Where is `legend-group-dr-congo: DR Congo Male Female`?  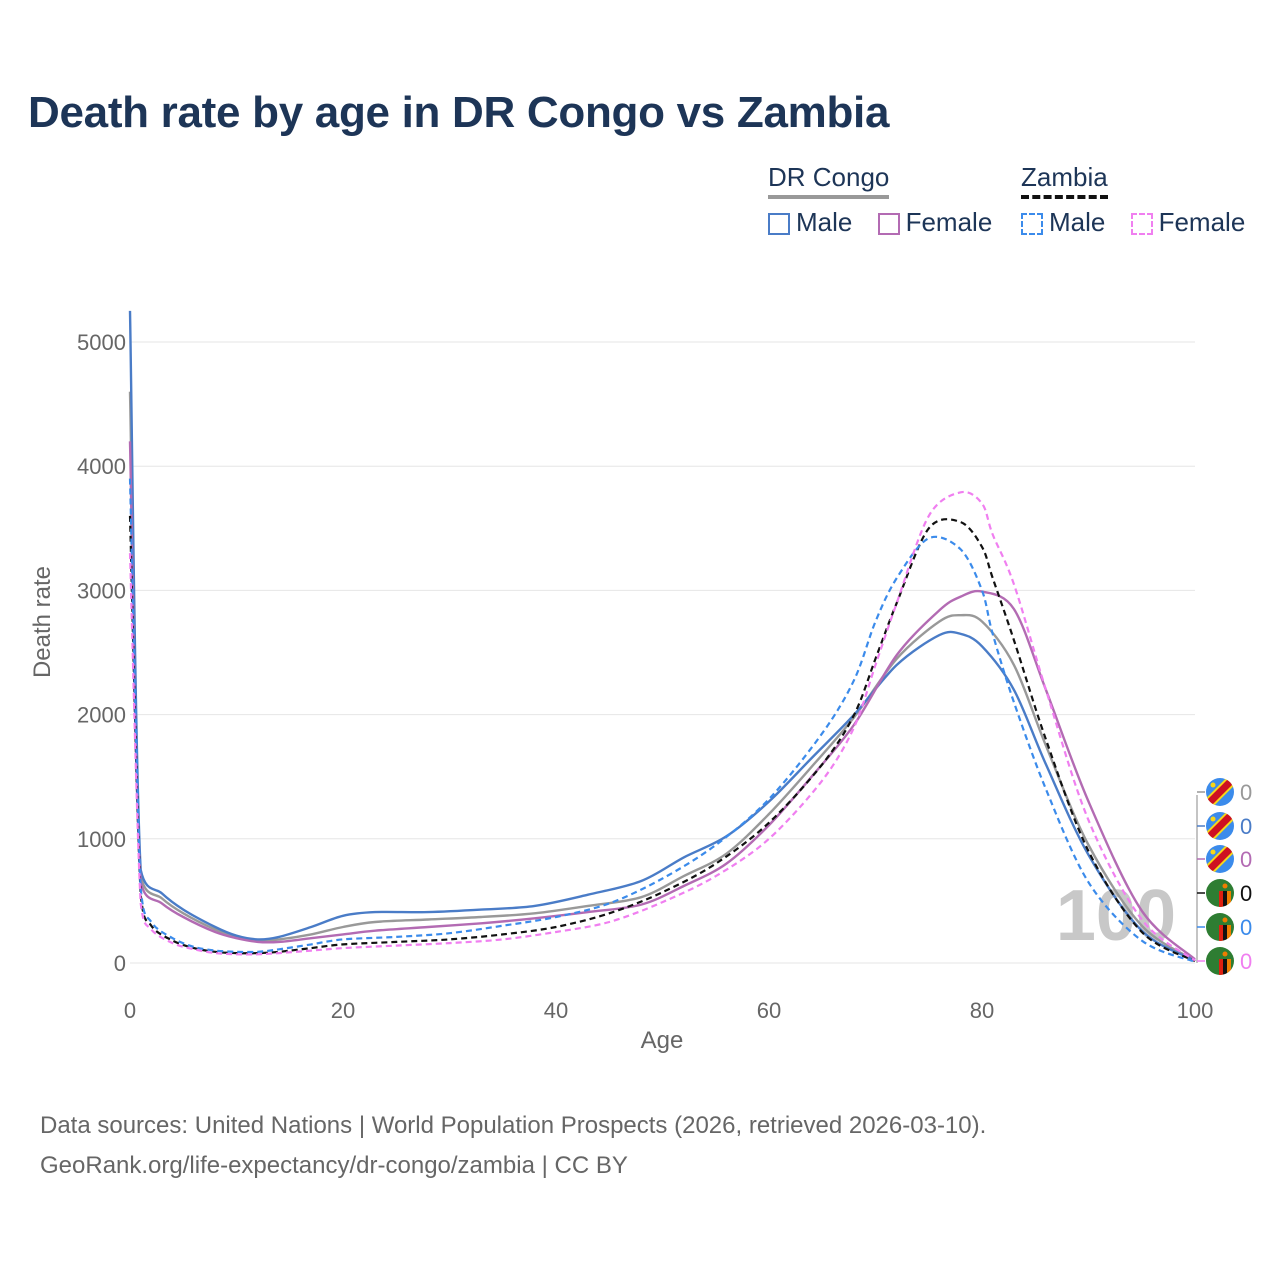
legend-group-dr-congo: DR Congo Male Female is located at coordinates (889, 200).